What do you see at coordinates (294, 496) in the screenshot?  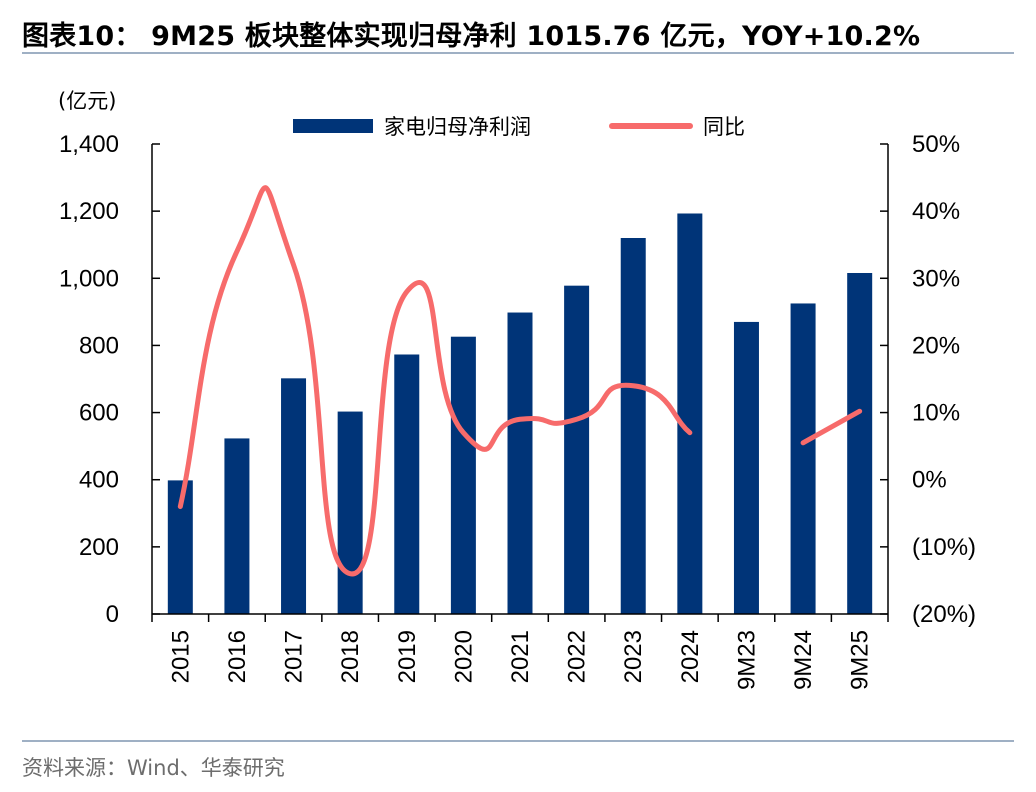 I see `bar-2017` at bounding box center [294, 496].